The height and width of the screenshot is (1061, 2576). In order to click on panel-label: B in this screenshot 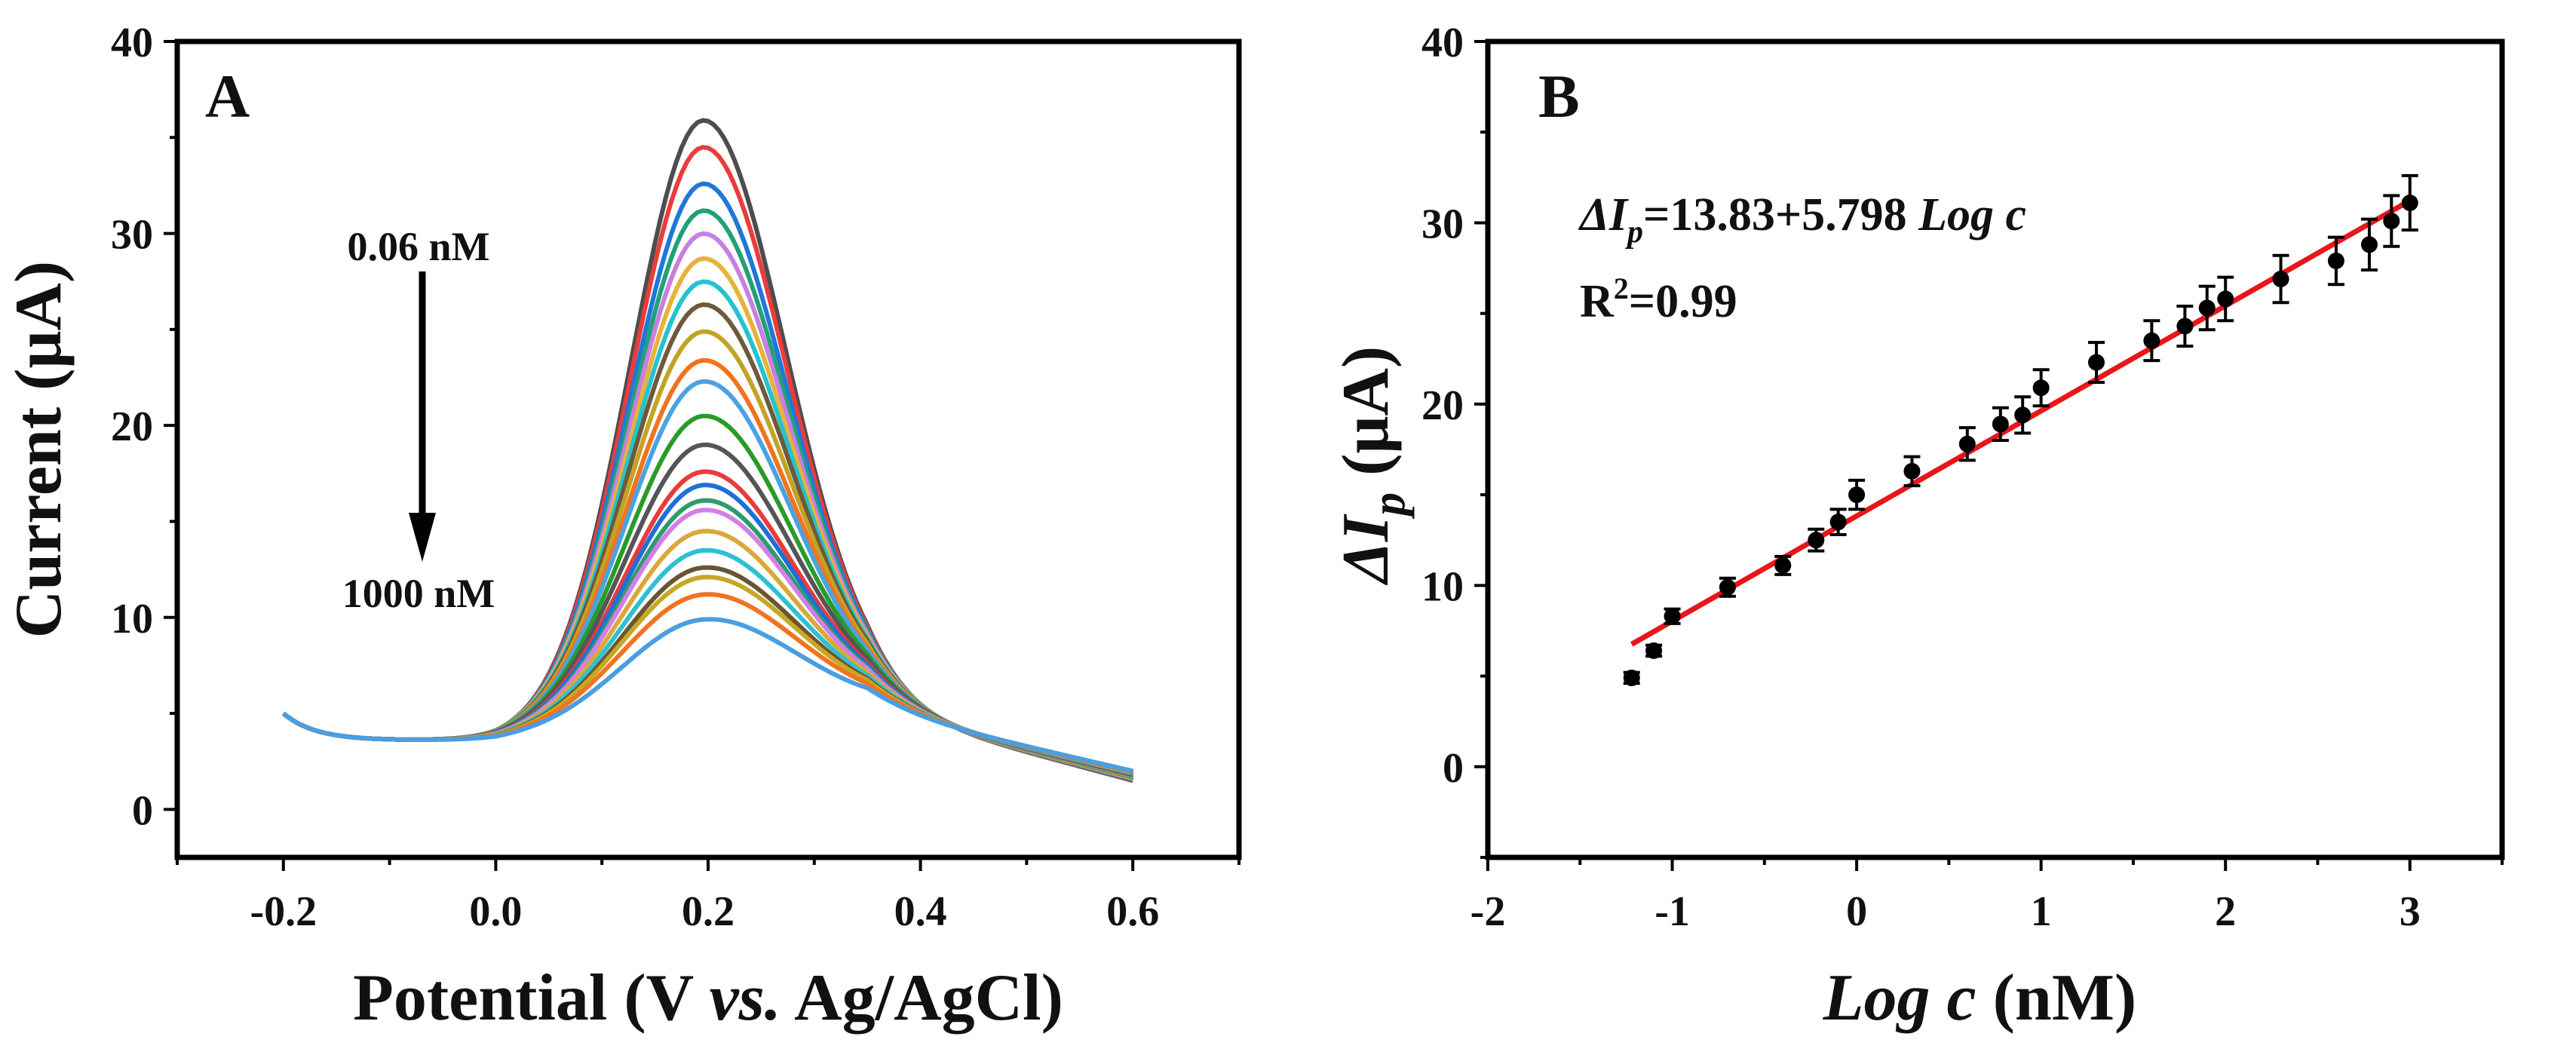, I will do `click(1559, 96)`.